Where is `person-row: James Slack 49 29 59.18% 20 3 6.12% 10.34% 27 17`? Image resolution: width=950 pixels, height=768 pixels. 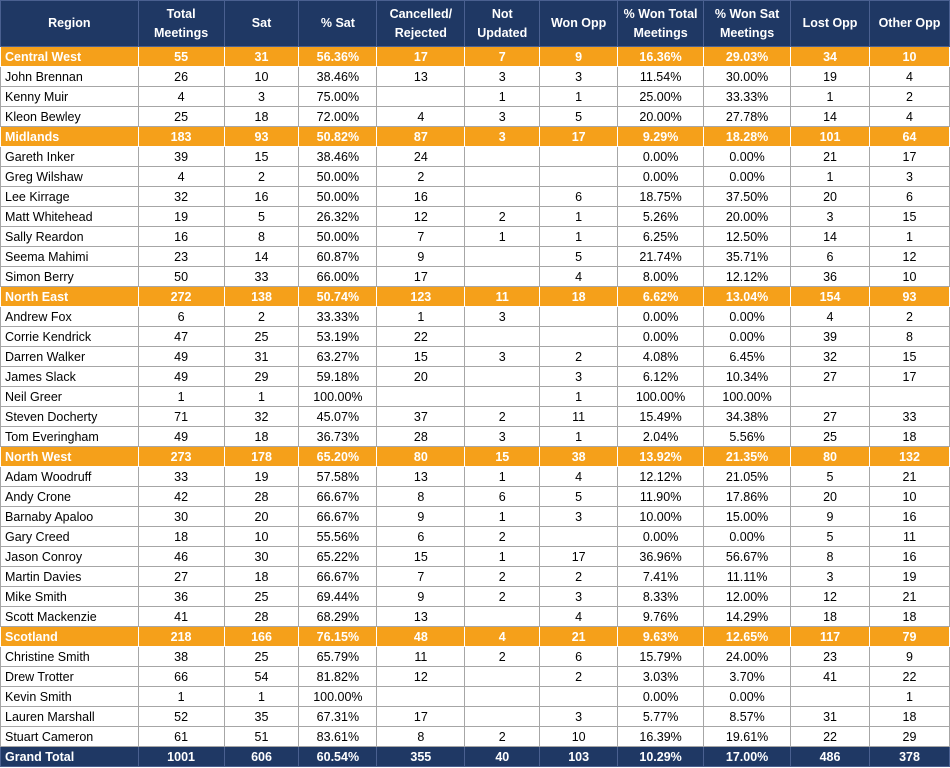
person-row: James Slack 49 29 59.18% 20 3 6.12% 10.34% 27 17 is located at coordinates (475, 376).